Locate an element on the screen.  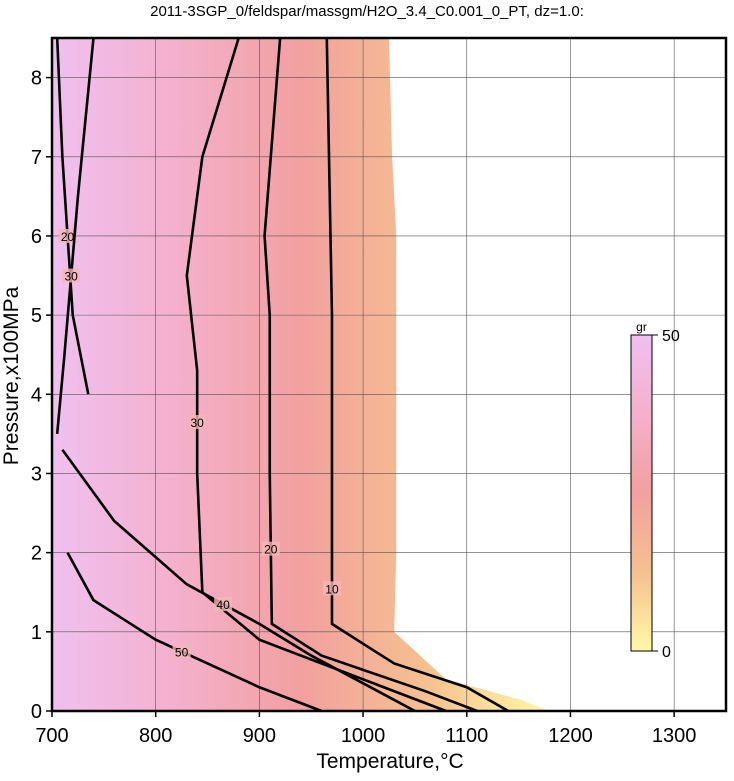
x-tick-label: 900 is located at coordinates (259, 736).